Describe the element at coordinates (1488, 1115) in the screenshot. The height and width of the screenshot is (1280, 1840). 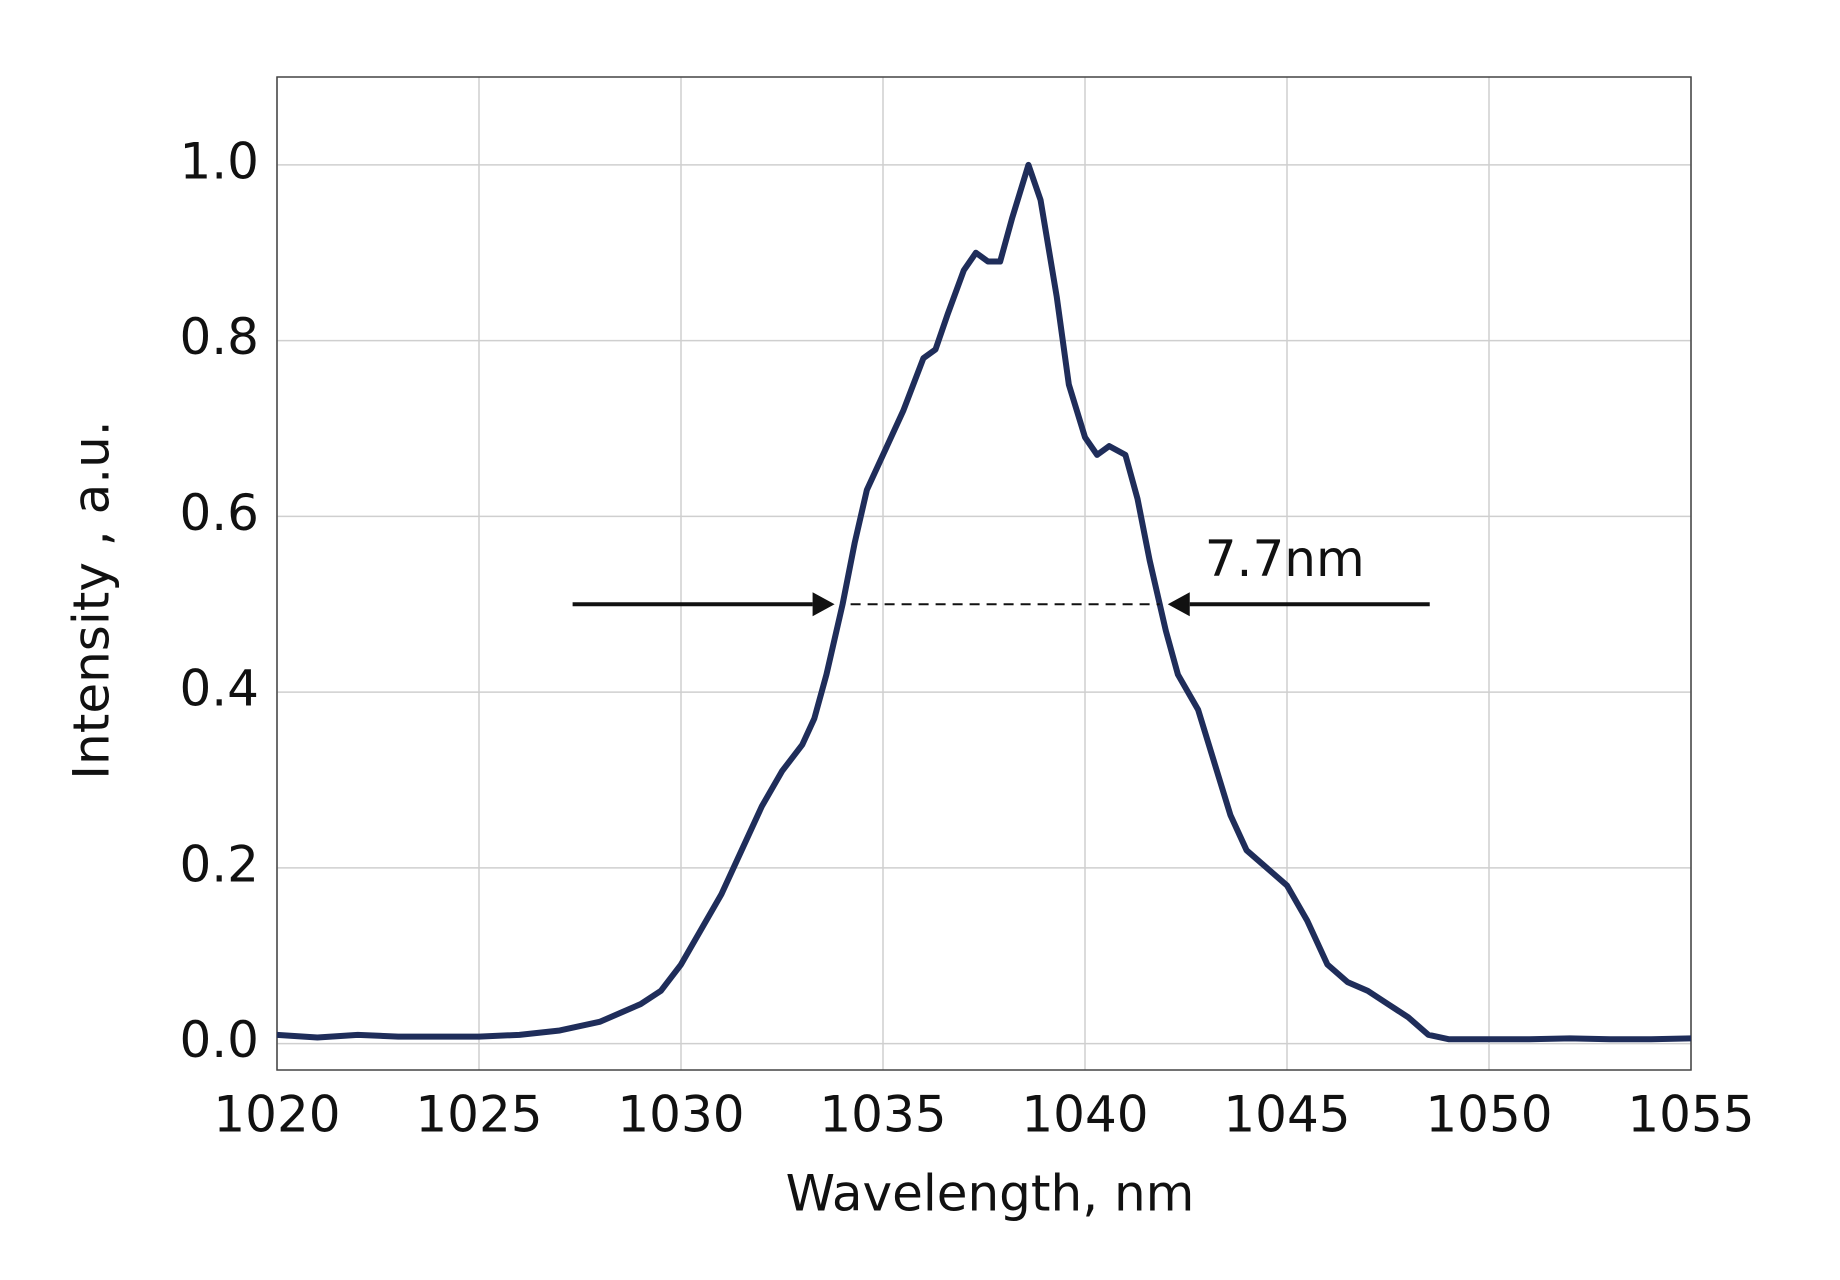
I see `x-tick-label: 1050` at that location.